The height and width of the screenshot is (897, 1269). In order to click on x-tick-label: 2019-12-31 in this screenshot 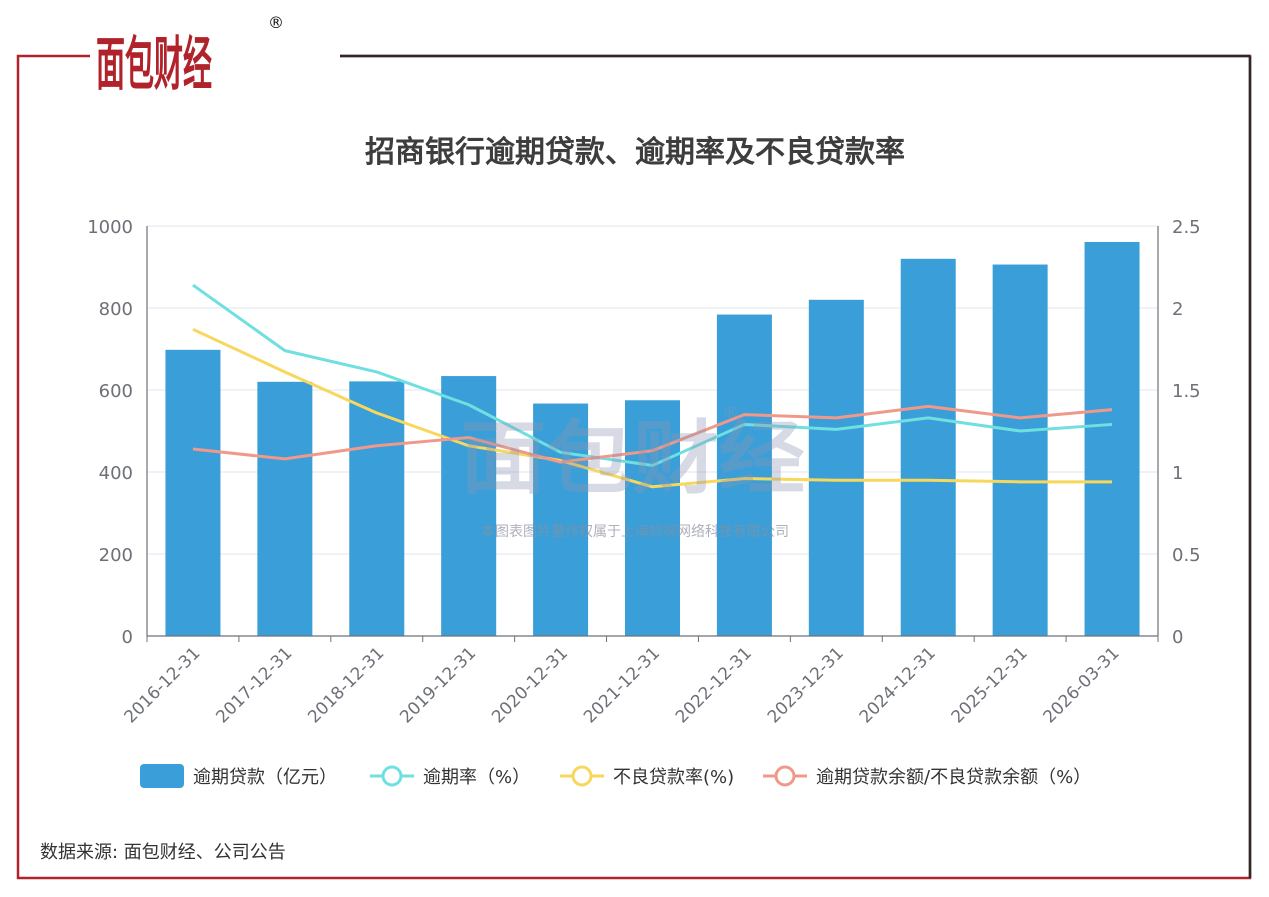, I will do `click(438, 685)`.